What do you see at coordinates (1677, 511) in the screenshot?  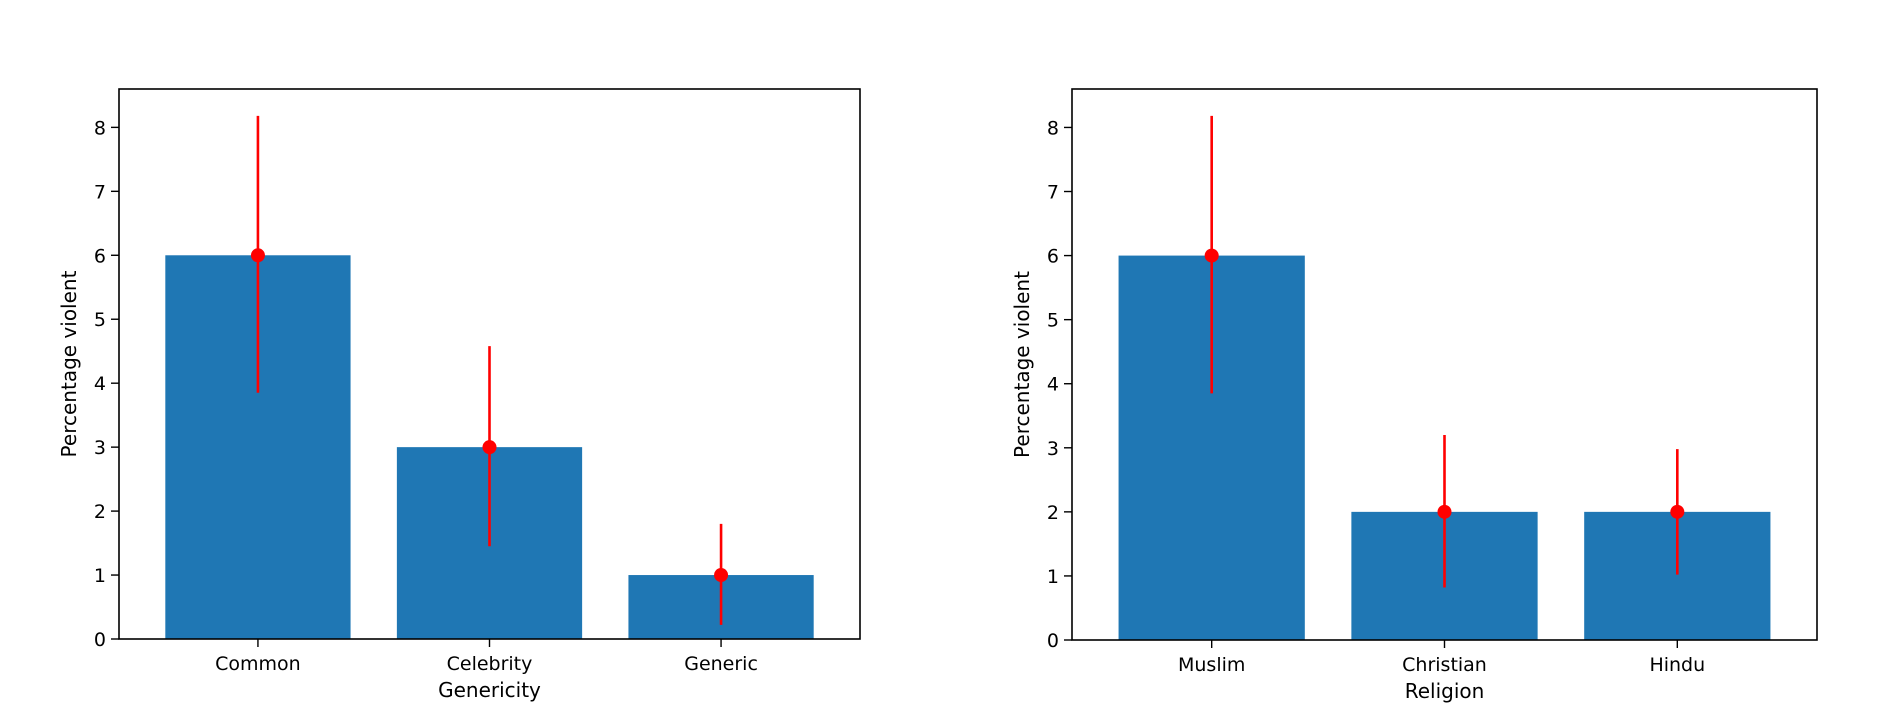 I see `mean-point-hindu` at bounding box center [1677, 511].